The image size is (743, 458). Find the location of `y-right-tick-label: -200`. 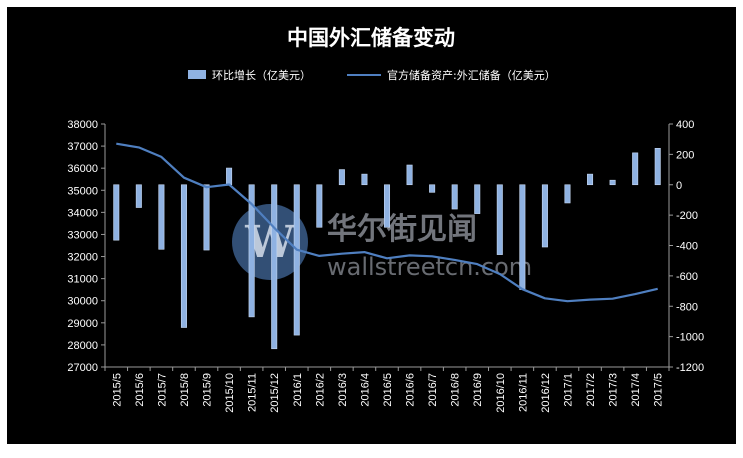

y-right-tick-label: -200 is located at coordinates (687, 216).